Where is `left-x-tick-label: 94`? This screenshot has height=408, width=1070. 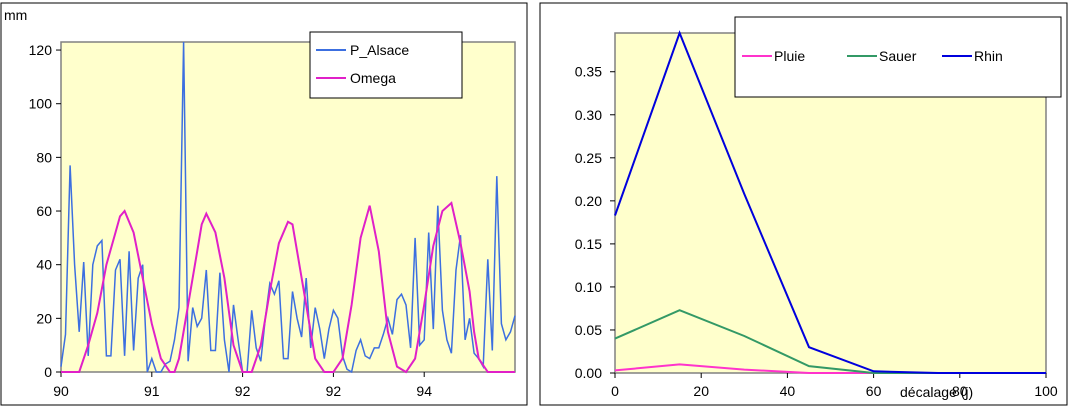
left-x-tick-label: 94 is located at coordinates (424, 391).